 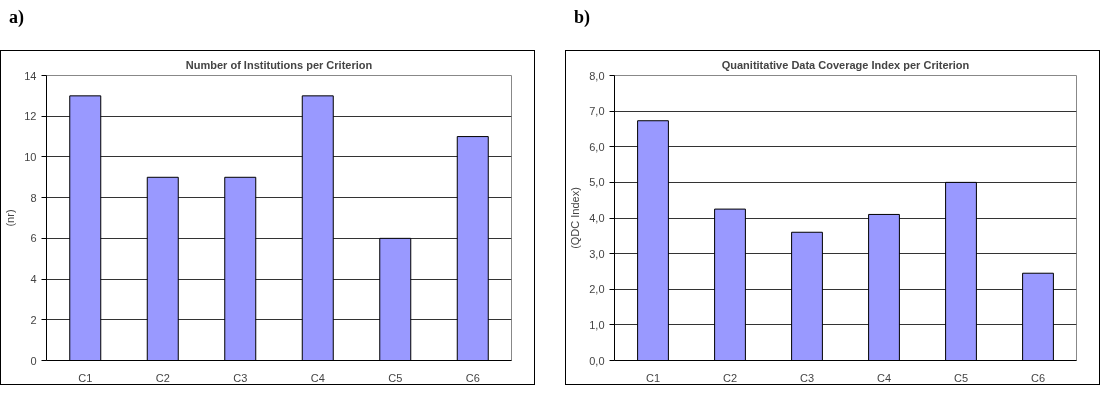 I want to click on y-tick-label: 0, so click(x=33, y=360).